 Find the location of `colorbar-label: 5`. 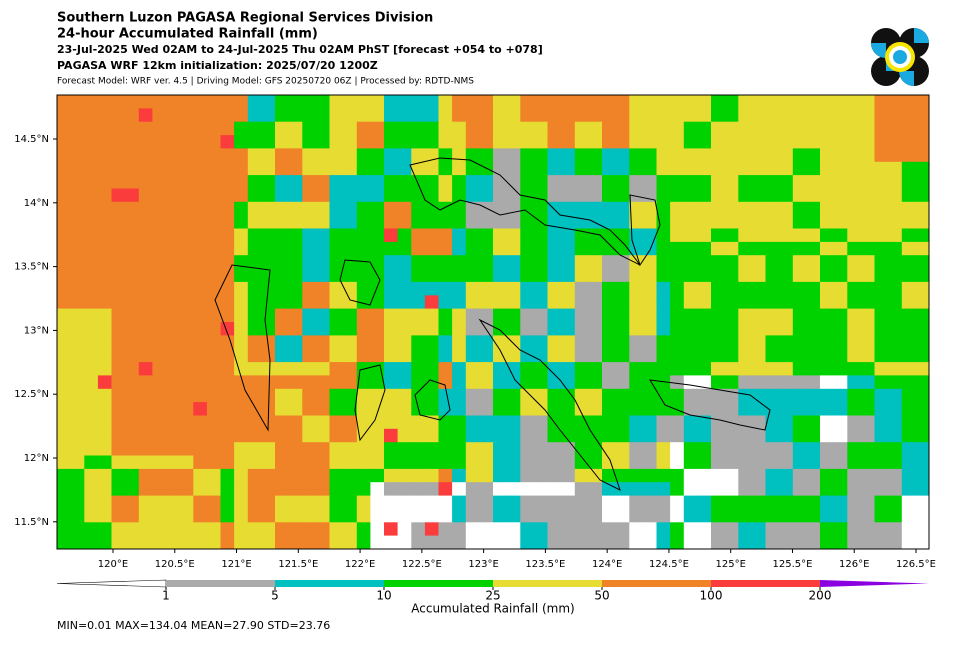

colorbar-label: 5 is located at coordinates (275, 596).